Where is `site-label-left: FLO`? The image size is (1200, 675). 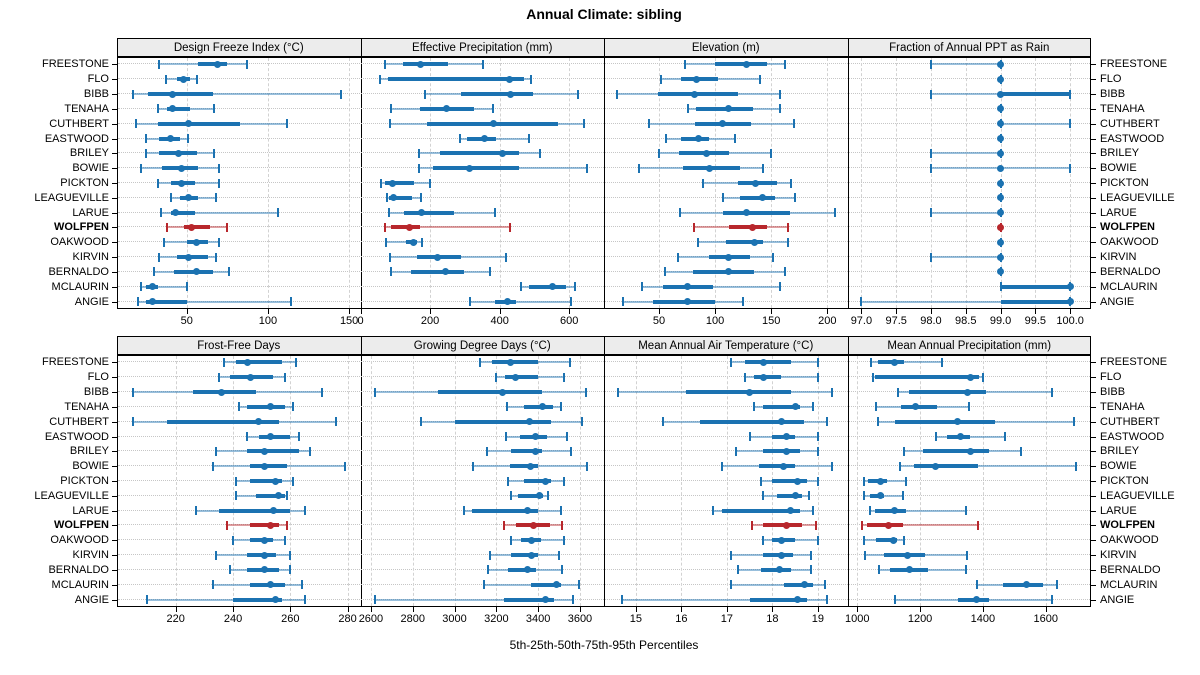 site-label-left: FLO is located at coordinates (98, 79).